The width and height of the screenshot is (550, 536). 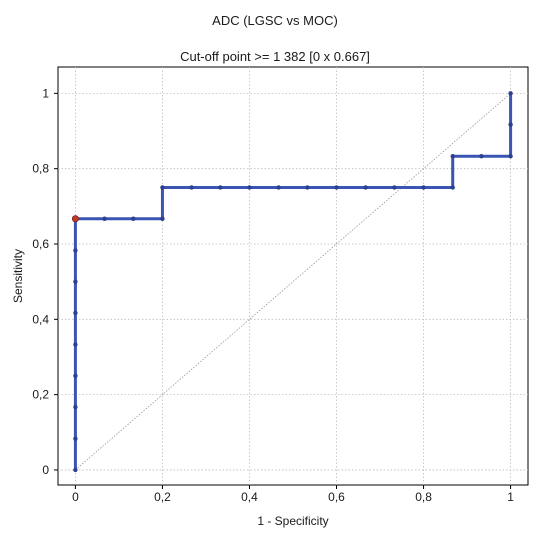 What do you see at coordinates (75, 497) in the screenshot?
I see `x-tick-label: 0` at bounding box center [75, 497].